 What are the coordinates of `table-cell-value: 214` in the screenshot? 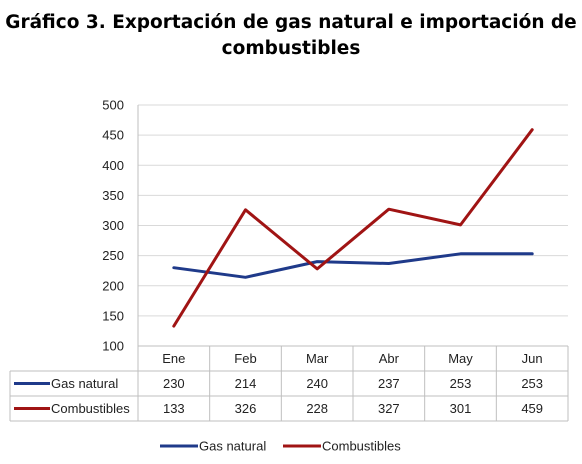 It's located at (246, 383).